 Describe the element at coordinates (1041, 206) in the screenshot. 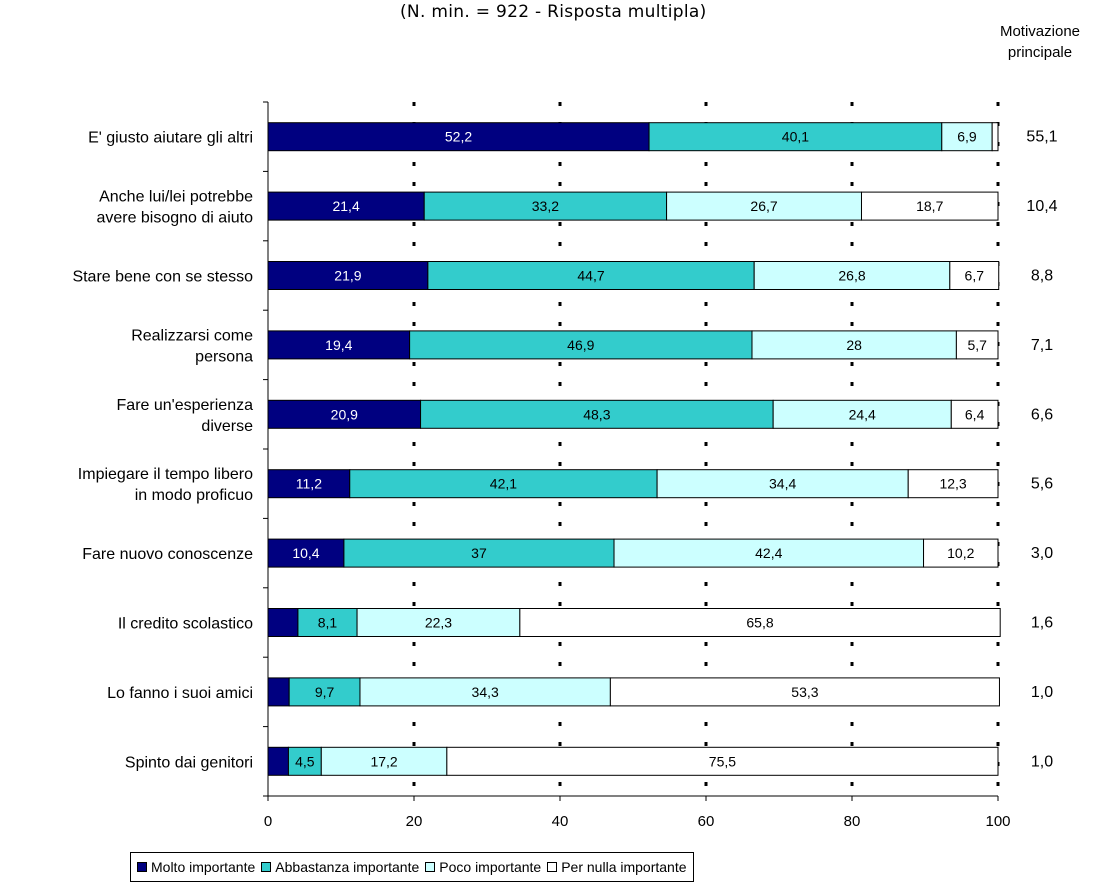

I see `motivazione-value-1: 10,4` at that location.